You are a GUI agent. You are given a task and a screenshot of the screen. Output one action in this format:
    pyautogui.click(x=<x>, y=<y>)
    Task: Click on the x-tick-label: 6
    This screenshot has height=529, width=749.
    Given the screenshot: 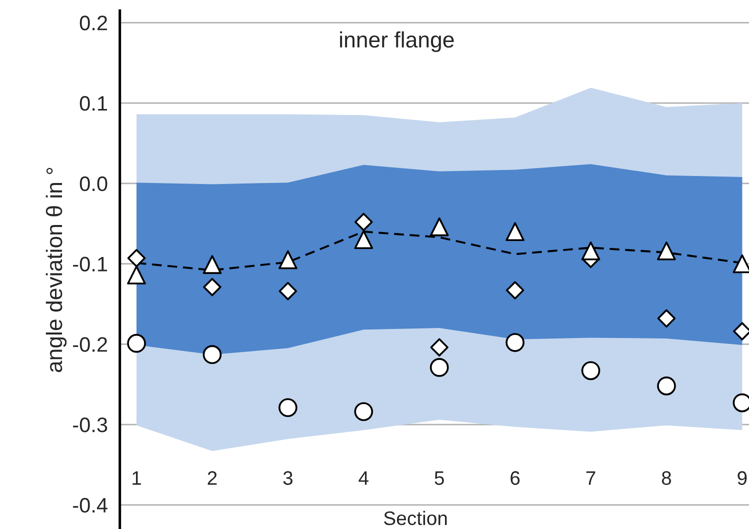 What is the action you would take?
    pyautogui.click(x=515, y=478)
    